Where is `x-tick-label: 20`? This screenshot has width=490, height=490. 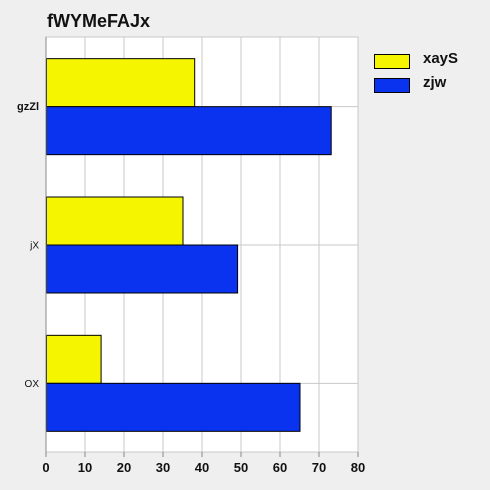 x-tick-label: 20 is located at coordinates (124, 467).